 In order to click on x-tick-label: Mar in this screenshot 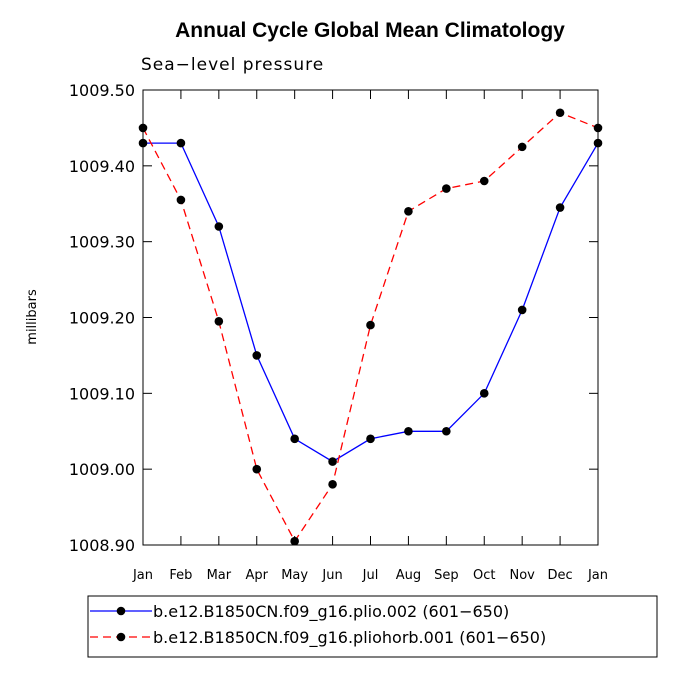, I will do `click(219, 575)`.